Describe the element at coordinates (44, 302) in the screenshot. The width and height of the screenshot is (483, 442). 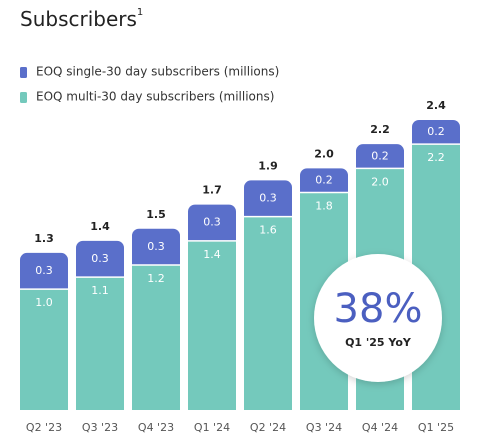
I see `value-label: 1.0` at that location.